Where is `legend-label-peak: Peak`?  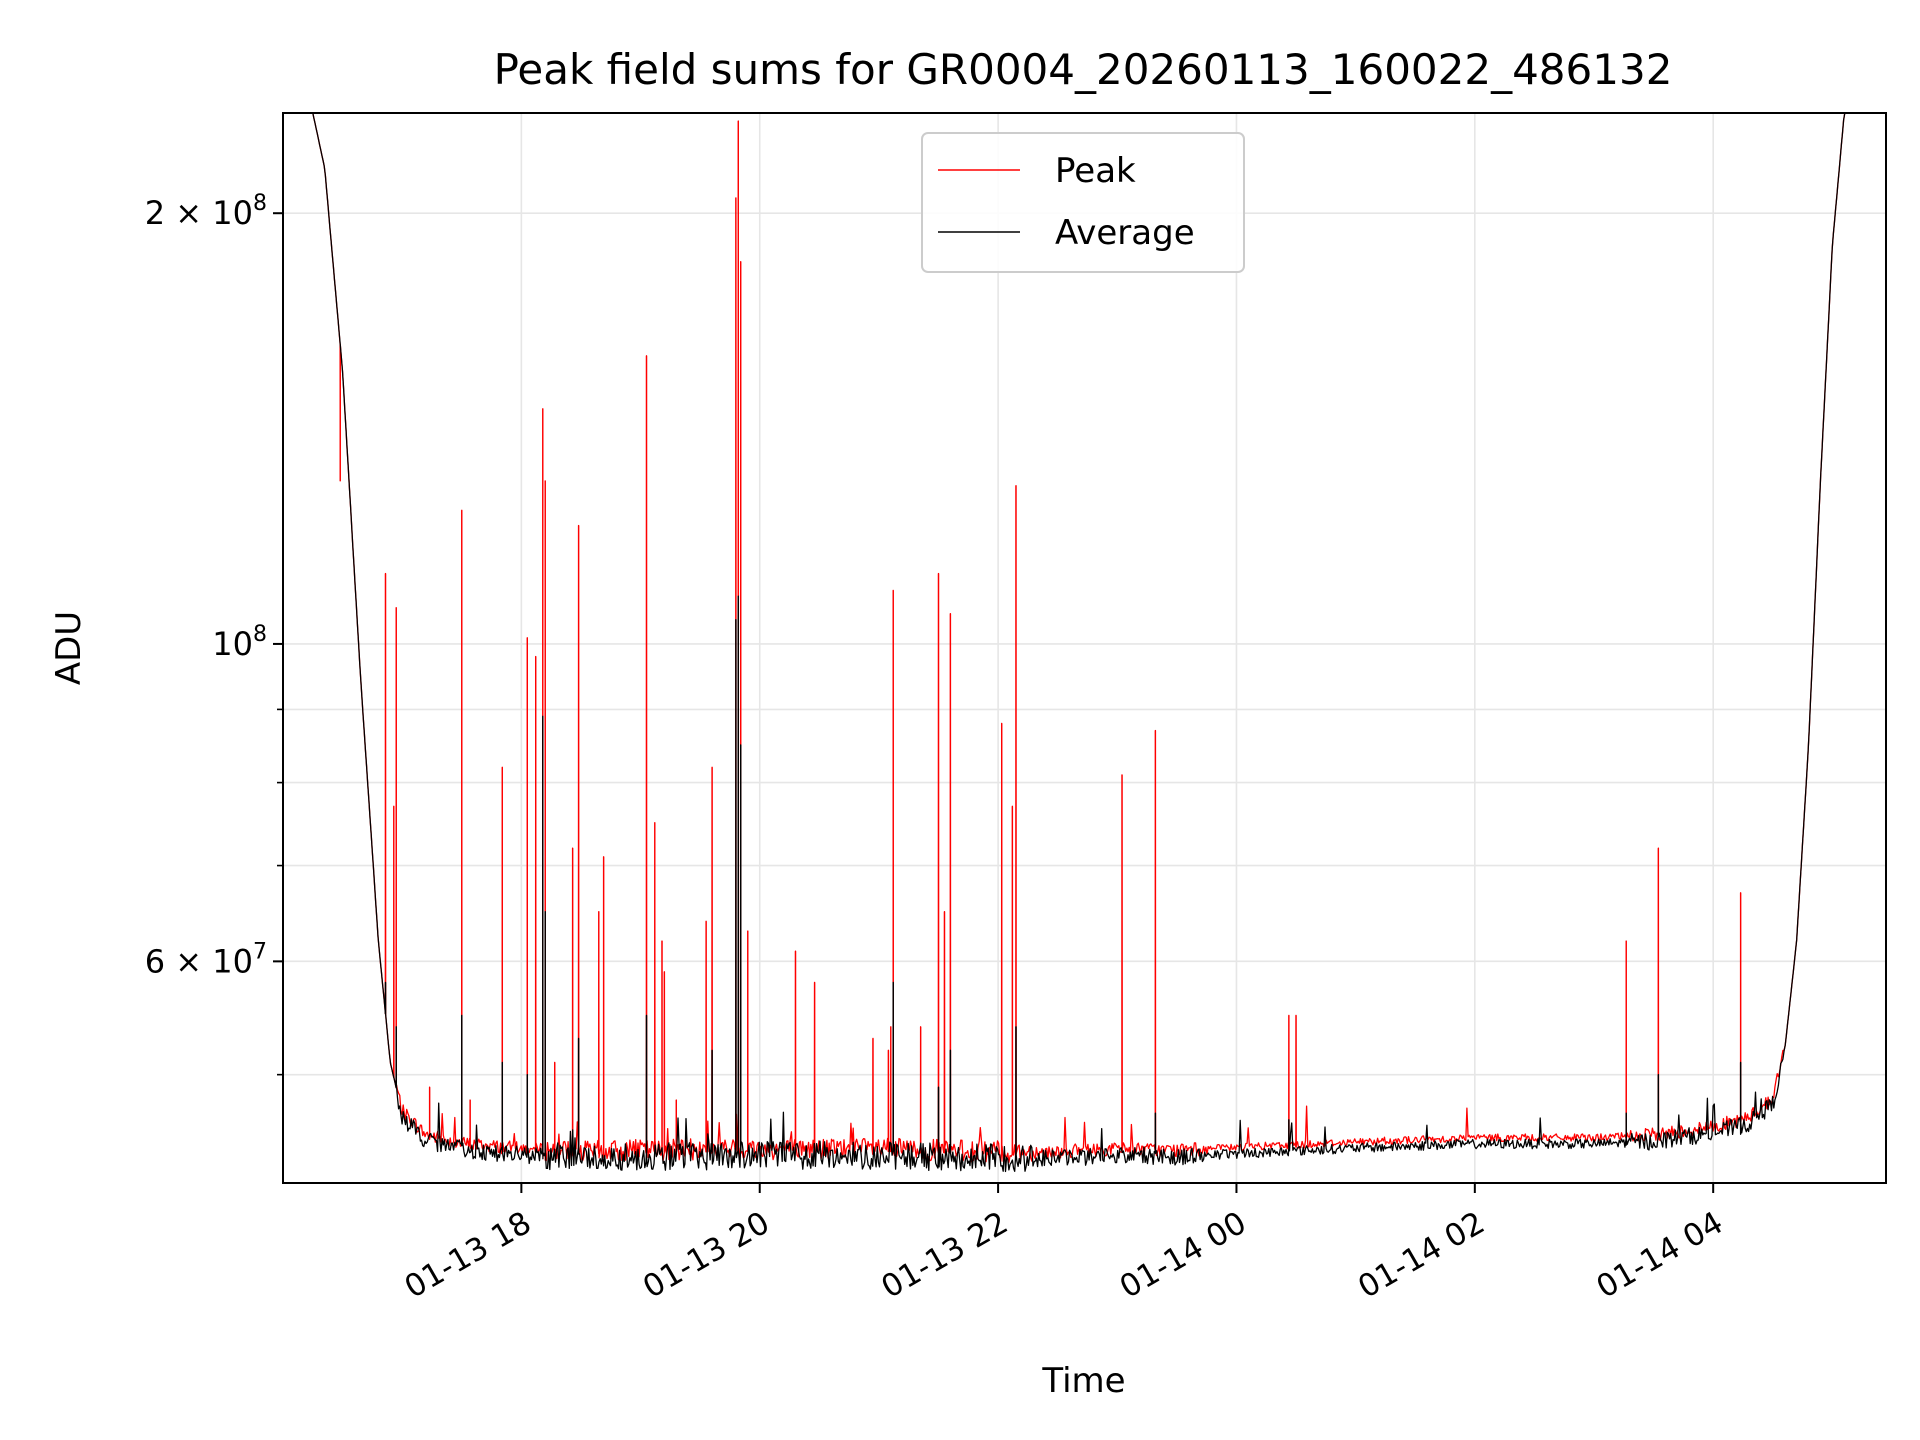
legend-label-peak: Peak is located at coordinates (1095, 171).